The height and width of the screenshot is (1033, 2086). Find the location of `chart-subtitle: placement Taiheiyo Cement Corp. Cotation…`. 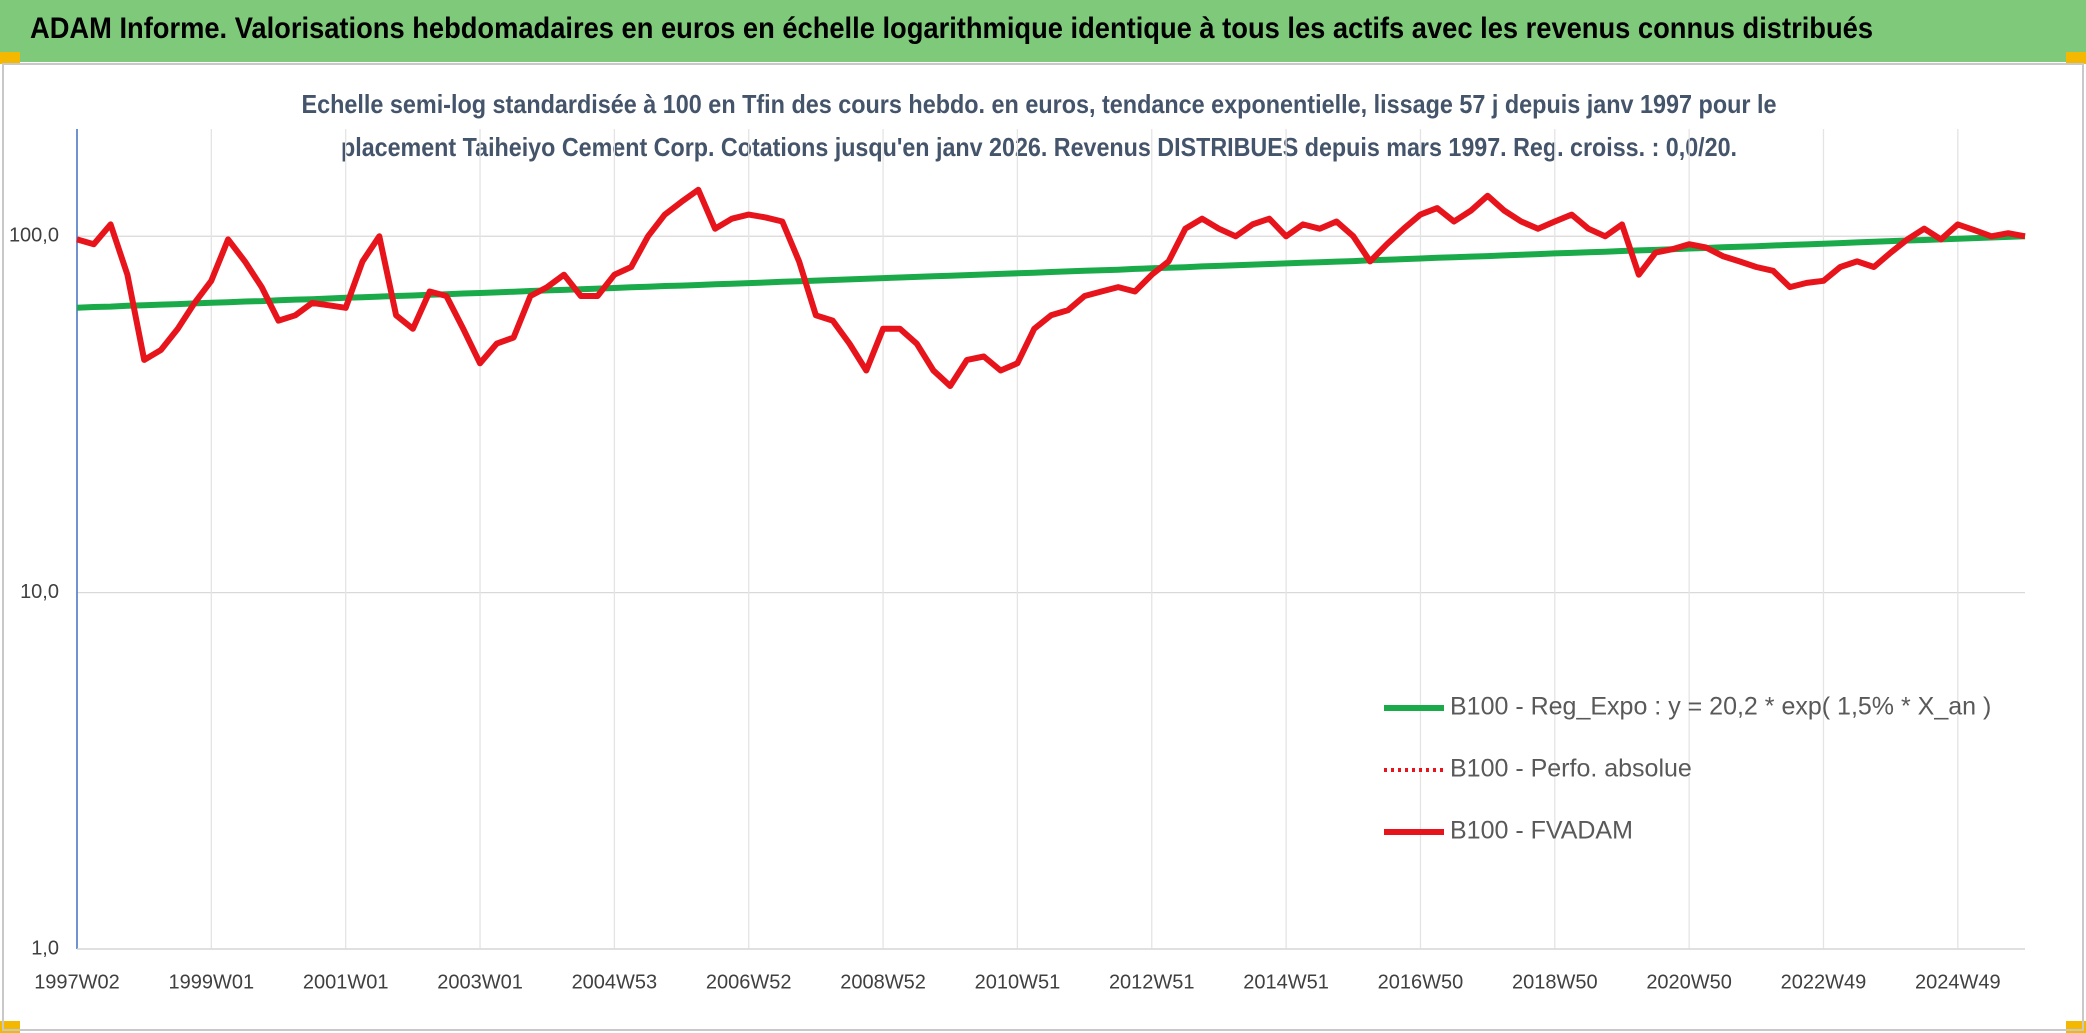

chart-subtitle: placement Taiheiyo Cement Corp. Cotation… is located at coordinates (1039, 147).